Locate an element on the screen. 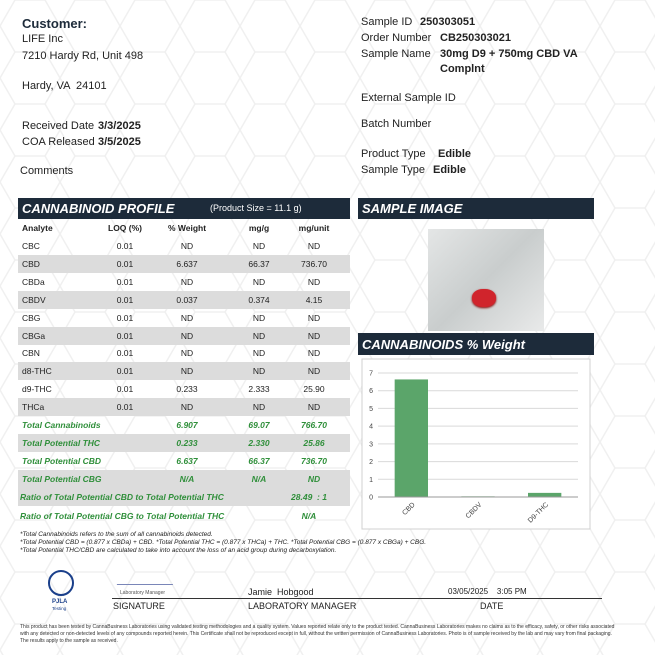 This screenshot has height=655, width=655. sample-field-label: Sample ID is located at coordinates (387, 22).